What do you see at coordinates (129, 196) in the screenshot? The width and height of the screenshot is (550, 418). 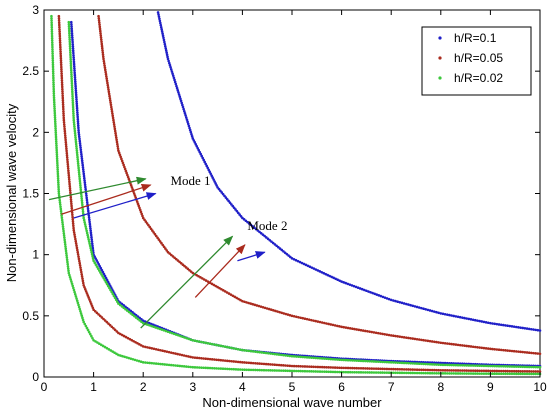 I see `annotation-mode-1: Mode 1` at bounding box center [129, 196].